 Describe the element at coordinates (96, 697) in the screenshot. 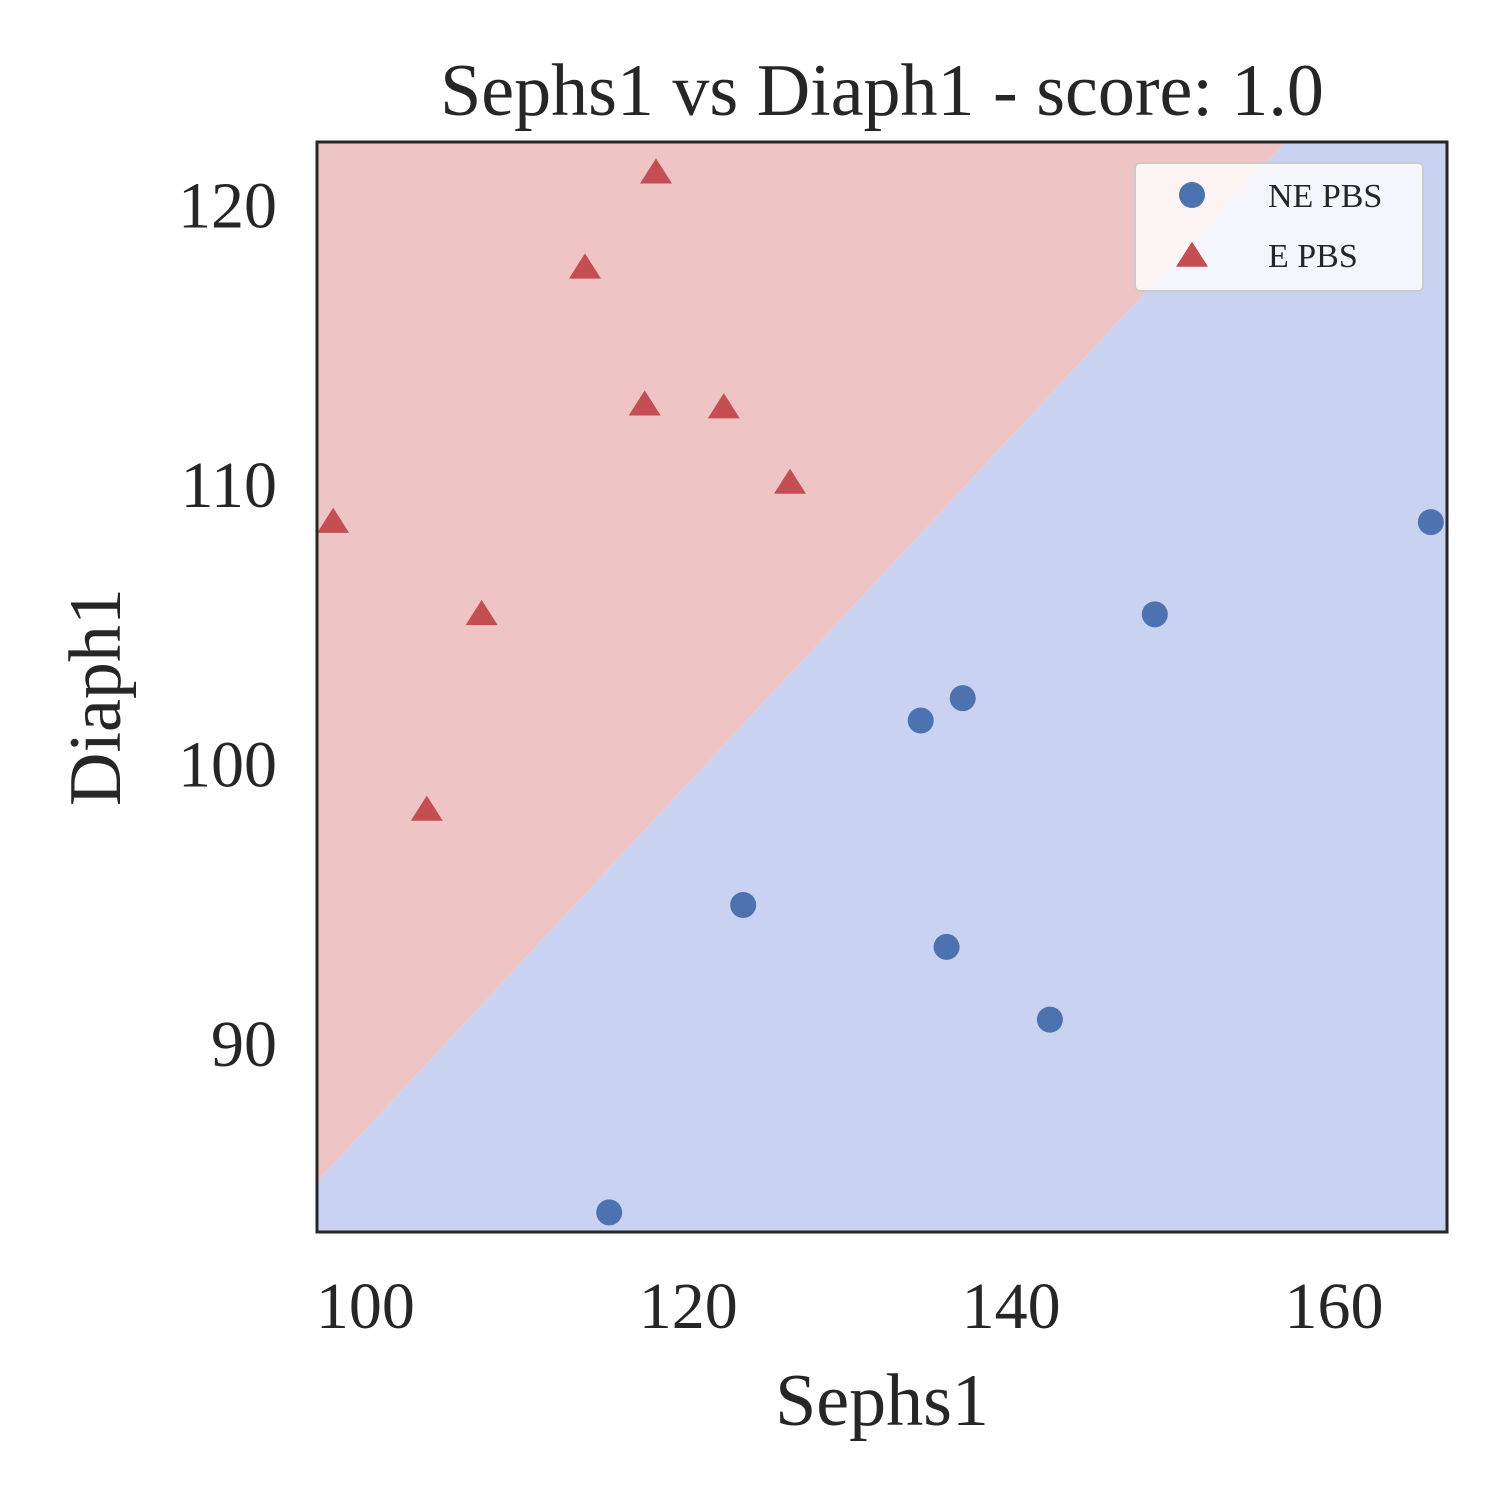

I see `y-axis-label: Diaph1` at that location.